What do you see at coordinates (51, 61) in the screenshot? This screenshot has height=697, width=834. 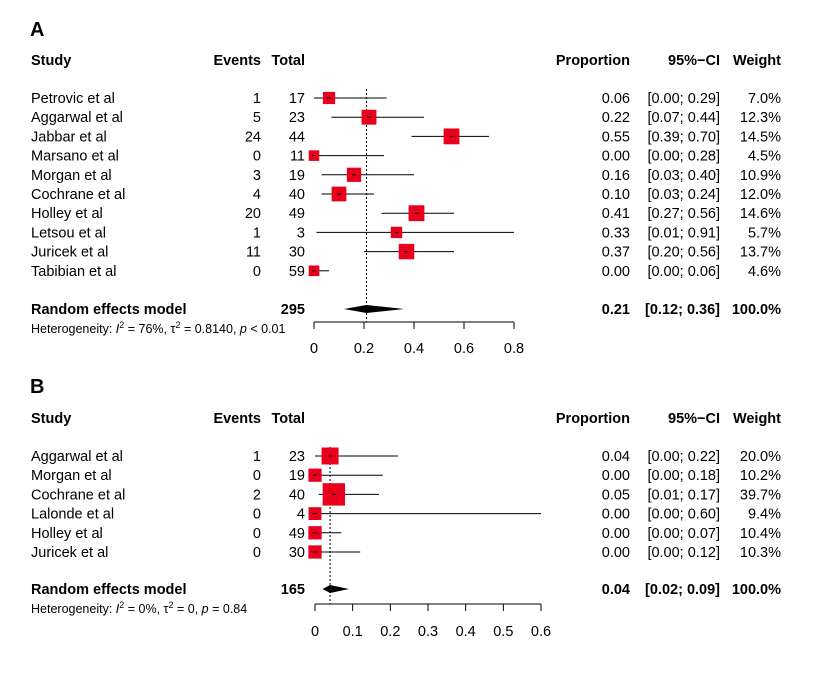 I see `column-header-study: Study` at bounding box center [51, 61].